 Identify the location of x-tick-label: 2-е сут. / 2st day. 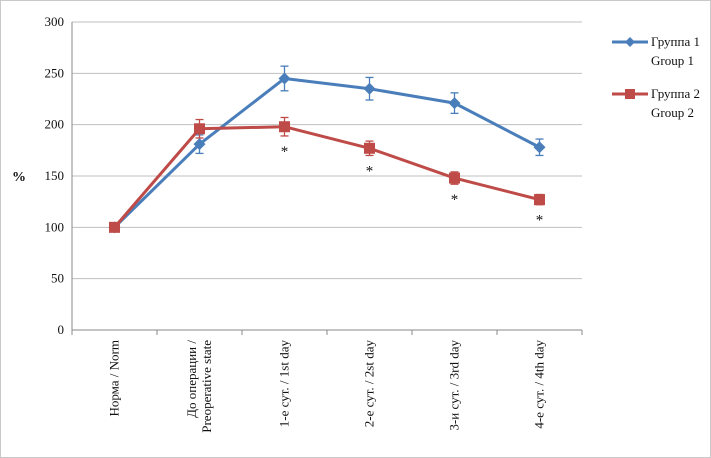
(369, 384).